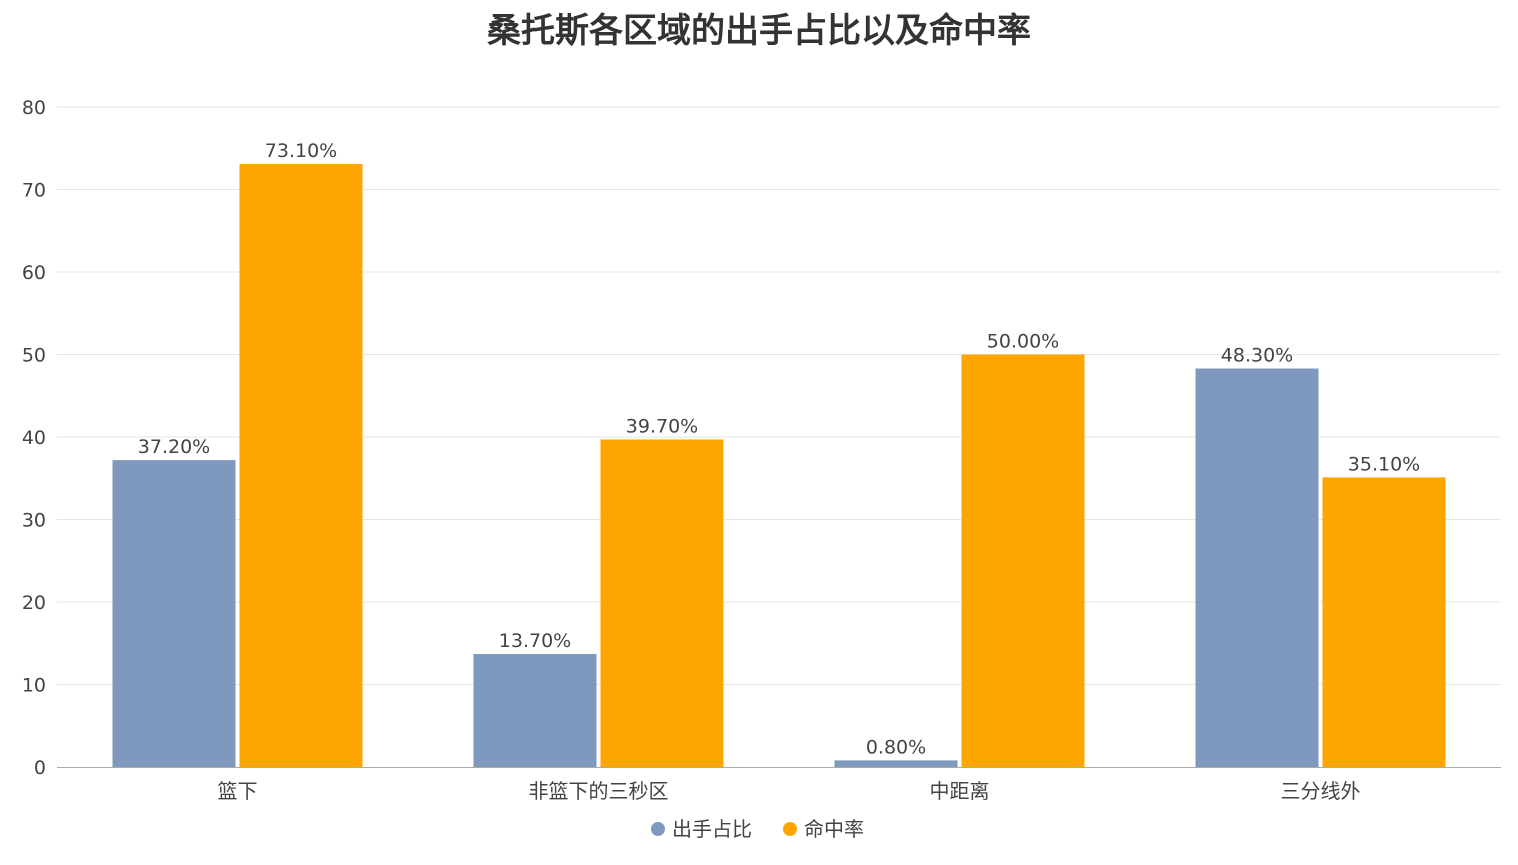 The height and width of the screenshot is (865, 1518). Describe the element at coordinates (662, 426) in the screenshot. I see `data-label: 39.70%` at that location.